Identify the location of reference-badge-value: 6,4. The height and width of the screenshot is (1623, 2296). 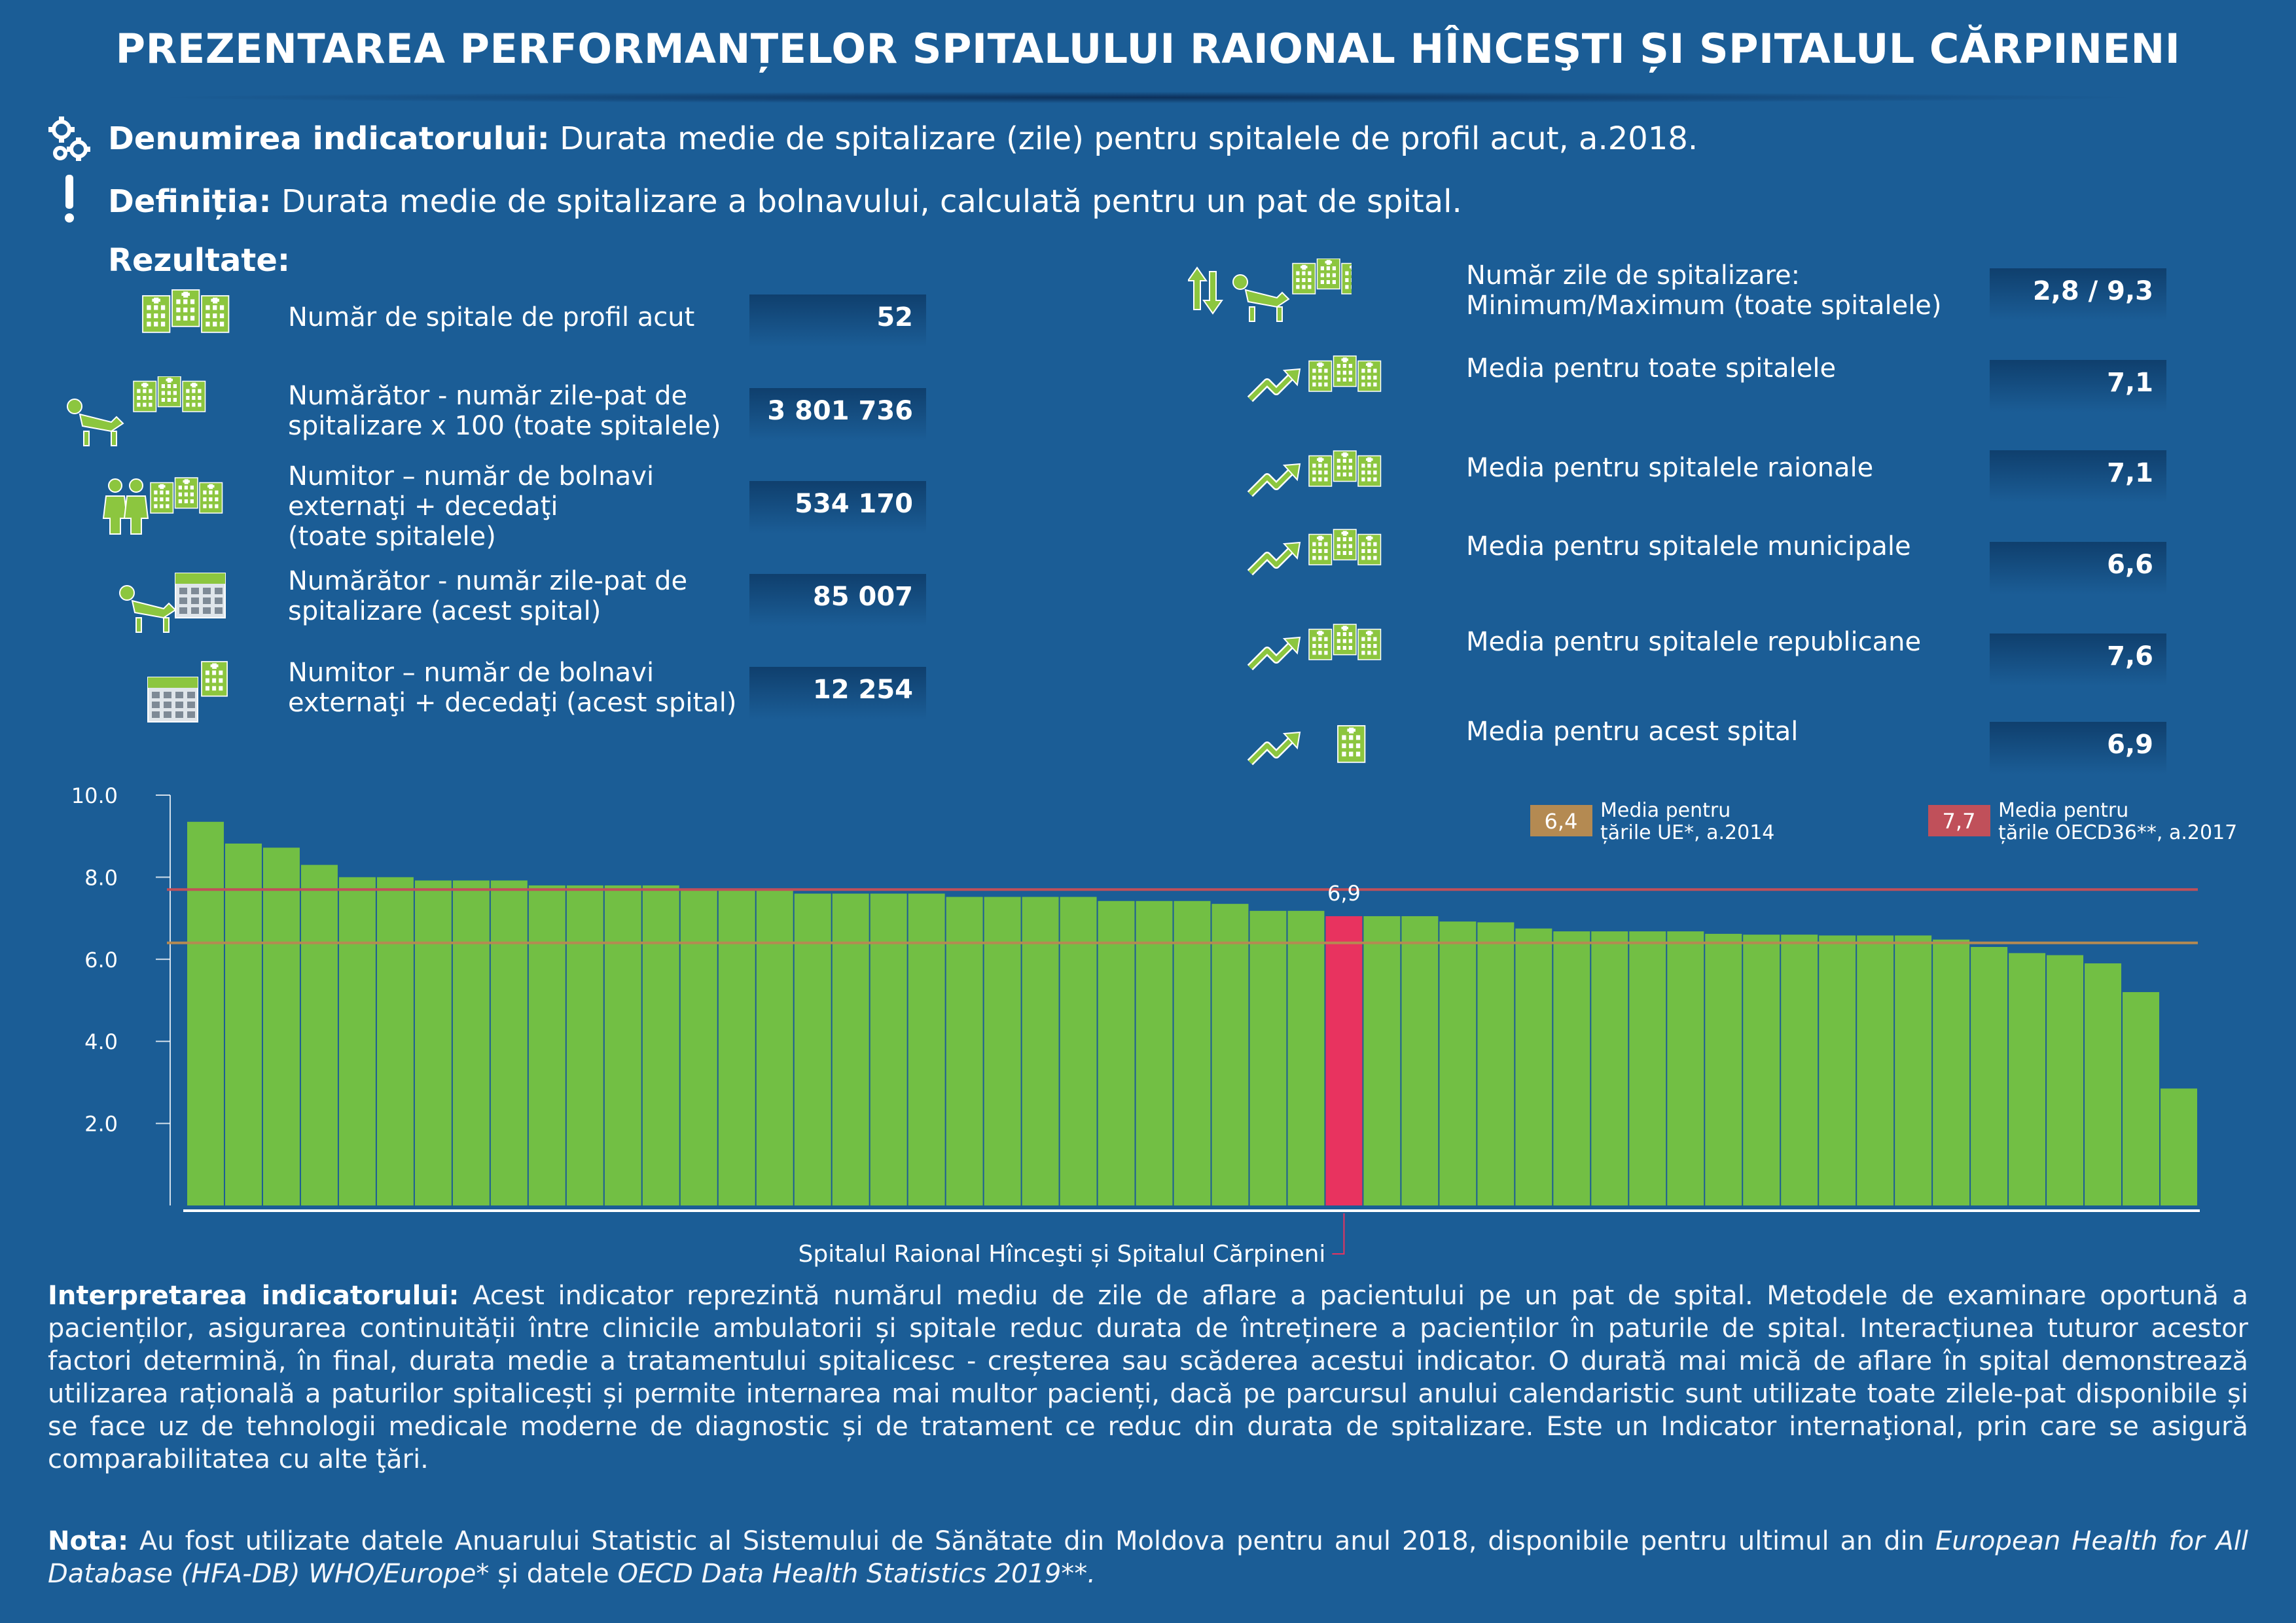
(1561, 821).